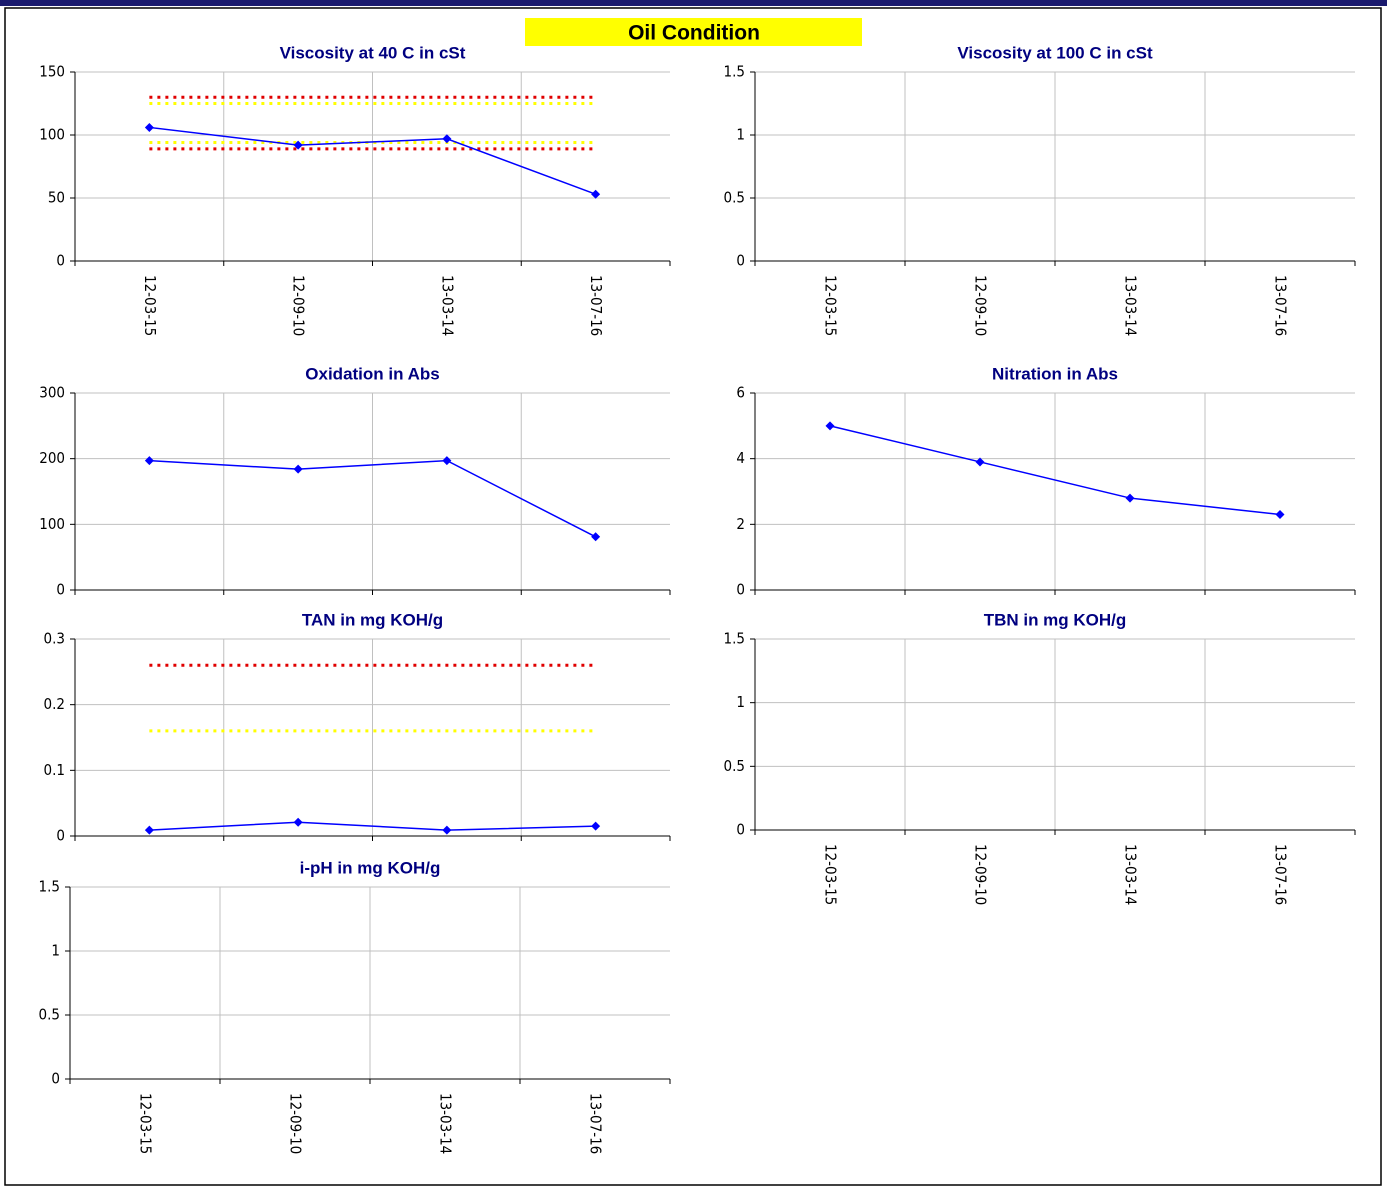  What do you see at coordinates (372, 619) in the screenshot?
I see `chart-title: TAN in mg KOH/g` at bounding box center [372, 619].